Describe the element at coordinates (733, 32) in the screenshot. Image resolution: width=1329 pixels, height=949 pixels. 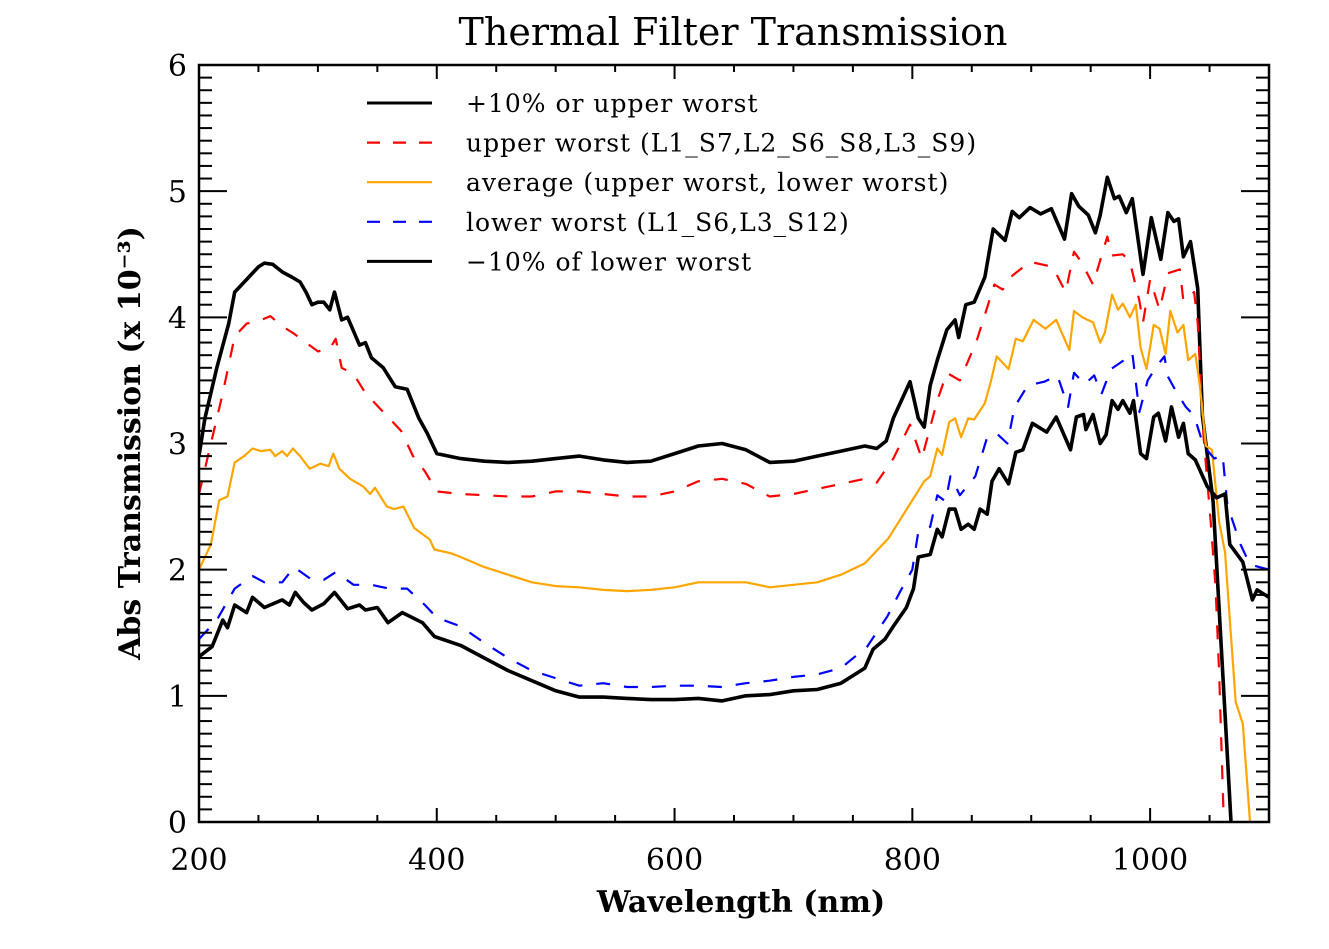
I see `chart-title: Thermal Filter Transmission` at that location.